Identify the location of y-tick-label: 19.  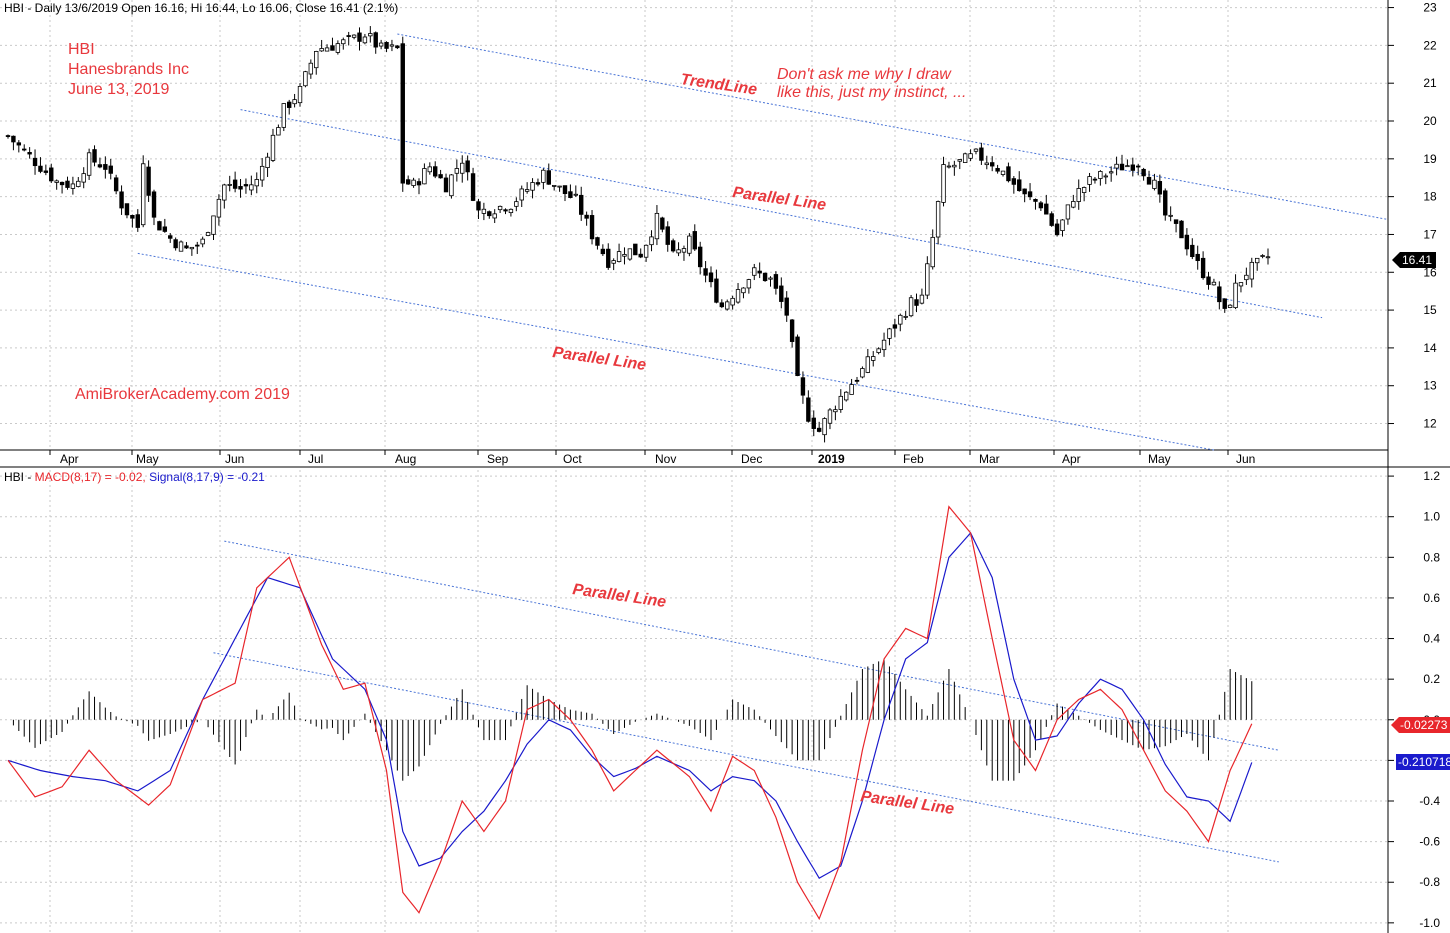
(1430, 159).